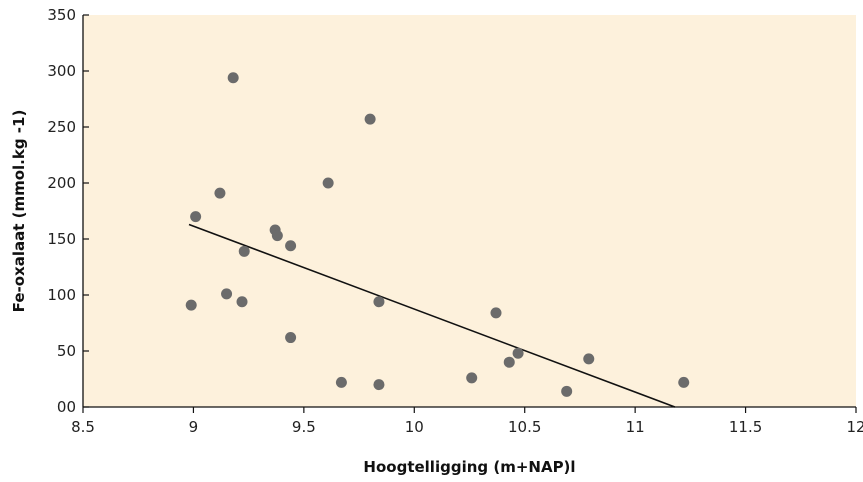 The width and height of the screenshot is (863, 482). I want to click on y-tick-label: 100, so click(61, 295).